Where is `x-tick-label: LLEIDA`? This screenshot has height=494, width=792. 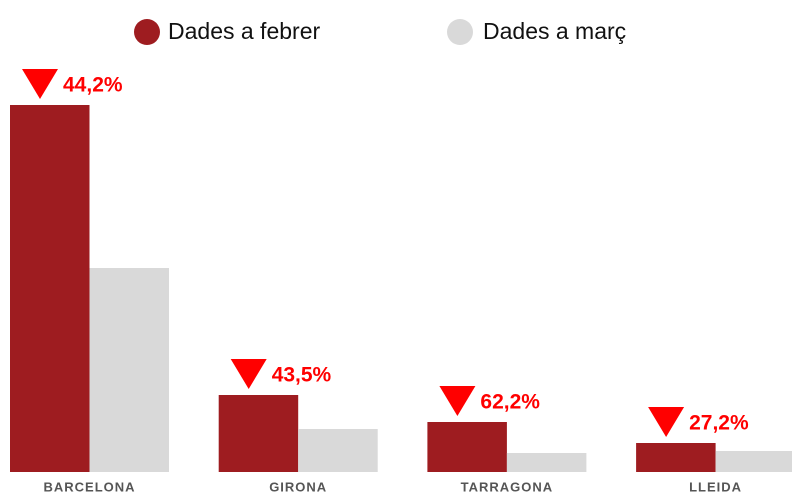 x-tick-label: LLEIDA is located at coordinates (715, 486).